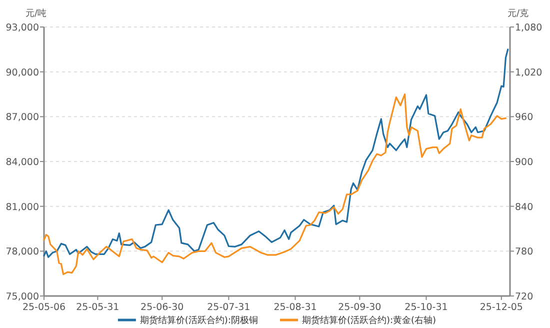 Image resolution: width=550 pixels, height=328 pixels. Describe the element at coordinates (22, 28) in the screenshot. I see `y-tick-label: 93,000` at that location.